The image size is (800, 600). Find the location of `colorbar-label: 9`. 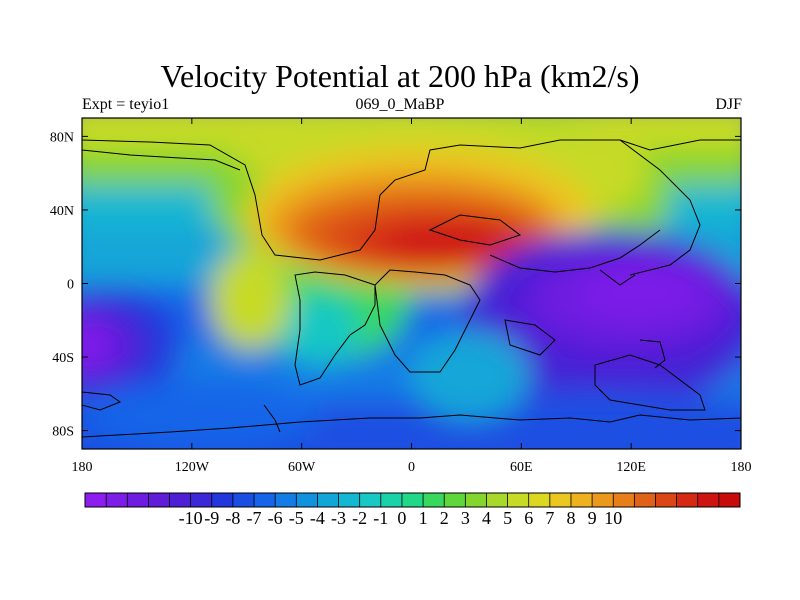

colorbar-label: 9 is located at coordinates (592, 518).